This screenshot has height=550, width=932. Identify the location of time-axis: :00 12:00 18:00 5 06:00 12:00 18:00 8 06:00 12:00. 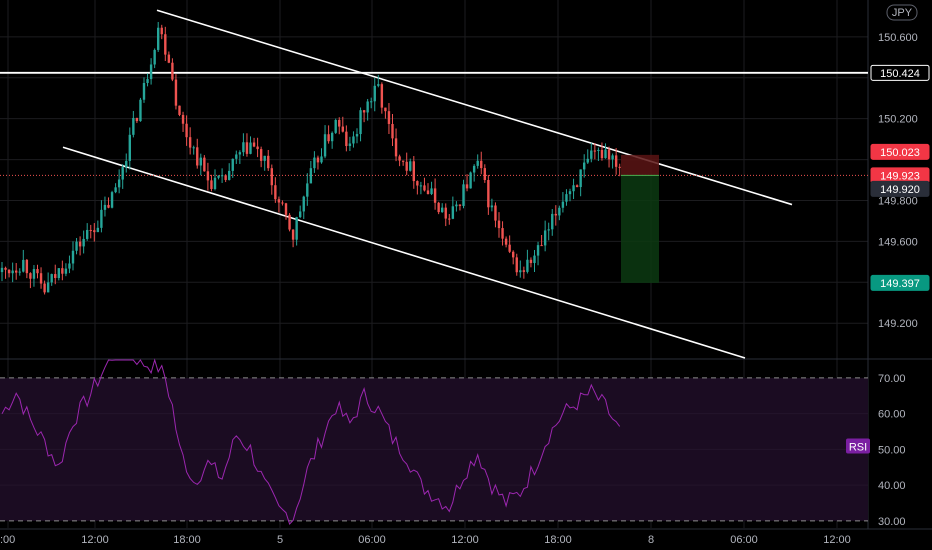
(425, 540).